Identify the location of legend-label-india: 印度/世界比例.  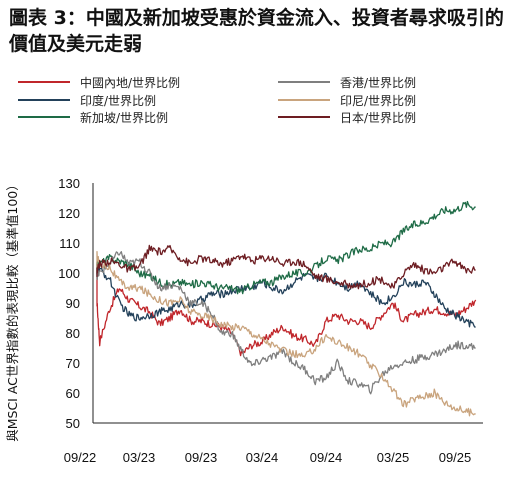
(118, 100).